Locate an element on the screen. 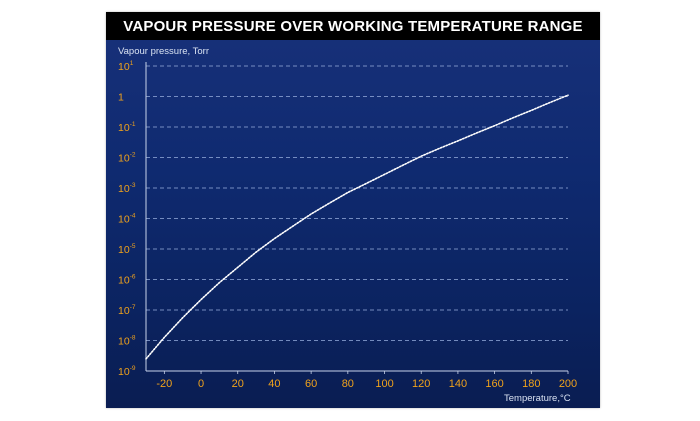 The height and width of the screenshot is (421, 700). y-tick-labels: 10¹ 1 10⁻¹ 10⁻² 10⁻³ 10⁻⁴ 10⁻⁵ 10⁻⁶ 10⁻⁷ 10⁻⁸ 10⁻⁹ is located at coordinates (127, 219).